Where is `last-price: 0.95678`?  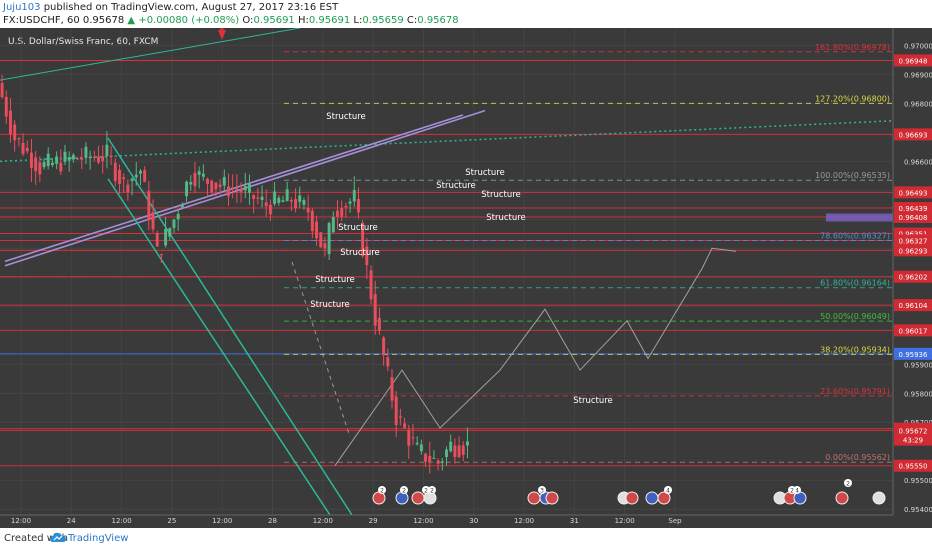 last-price: 0.95678 is located at coordinates (103, 20).